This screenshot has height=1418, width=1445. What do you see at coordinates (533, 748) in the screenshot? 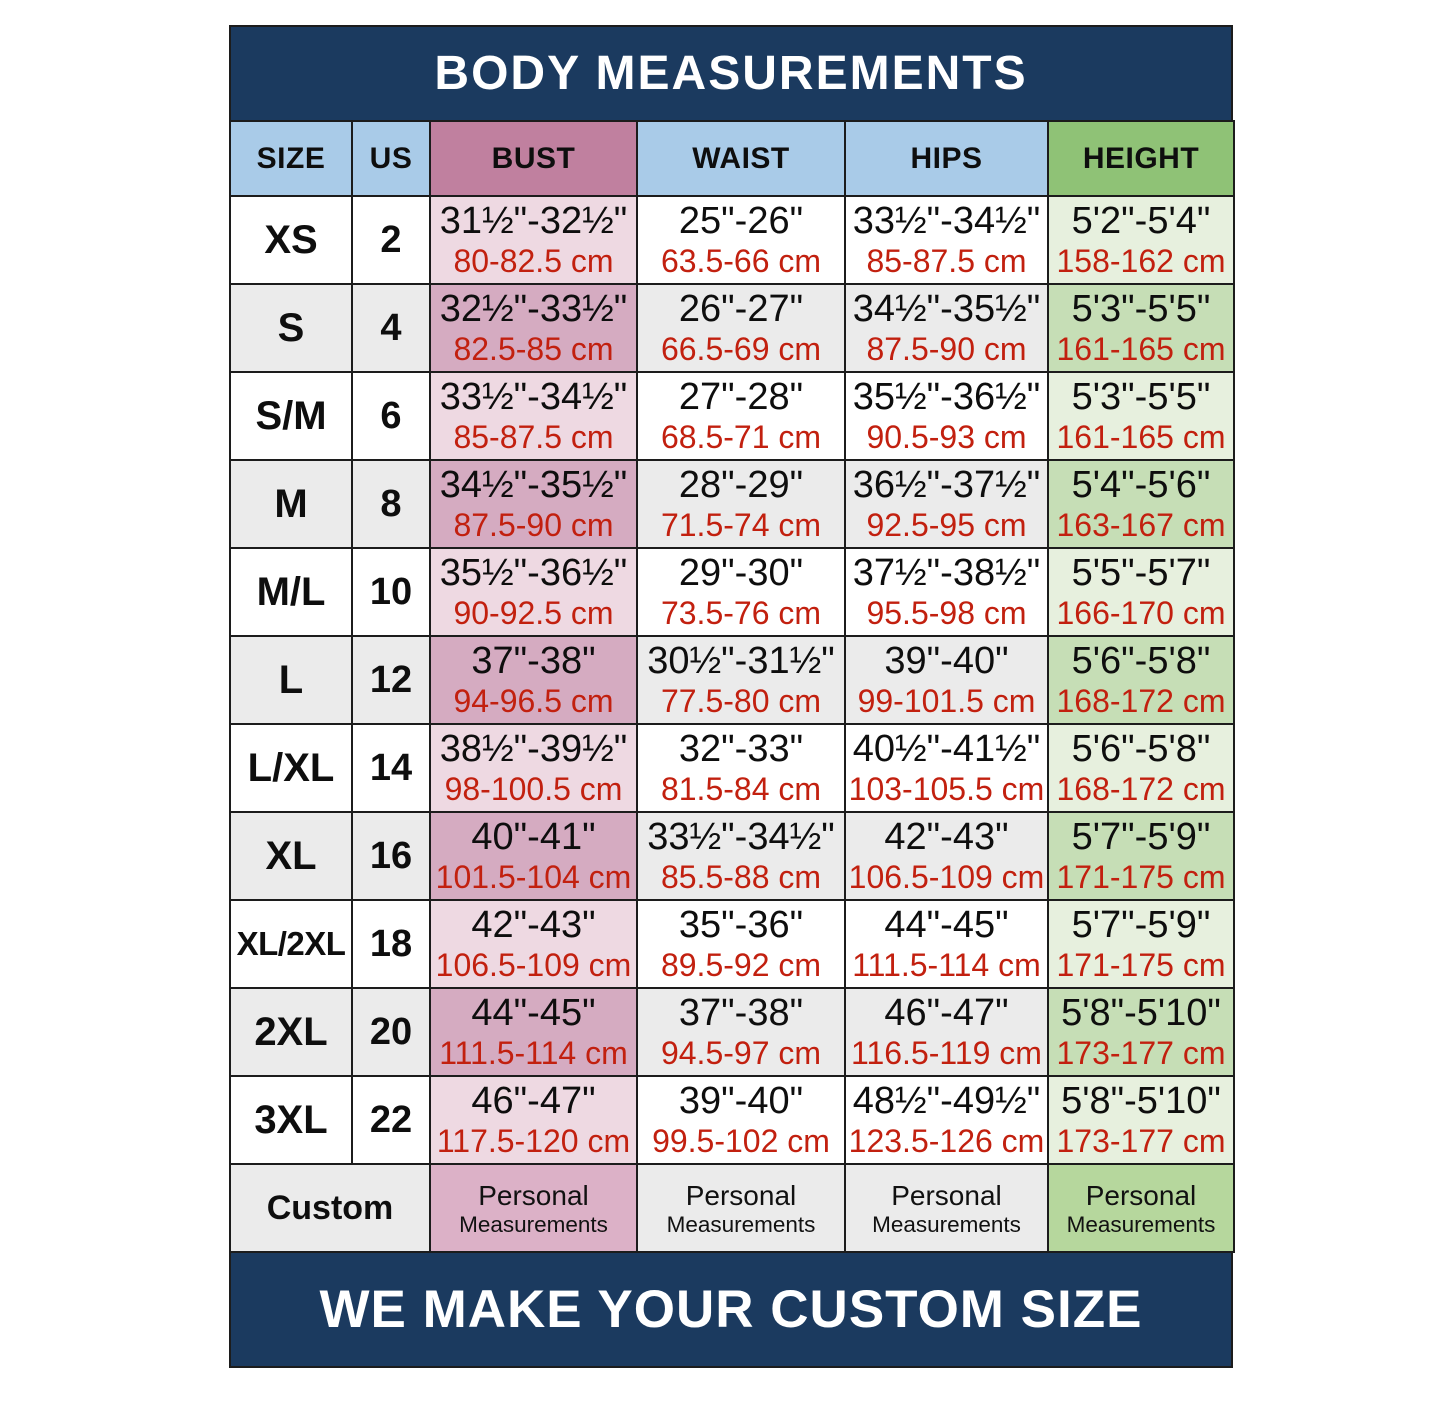
I see `bust-inches: 38½"-39½"` at bounding box center [533, 748].